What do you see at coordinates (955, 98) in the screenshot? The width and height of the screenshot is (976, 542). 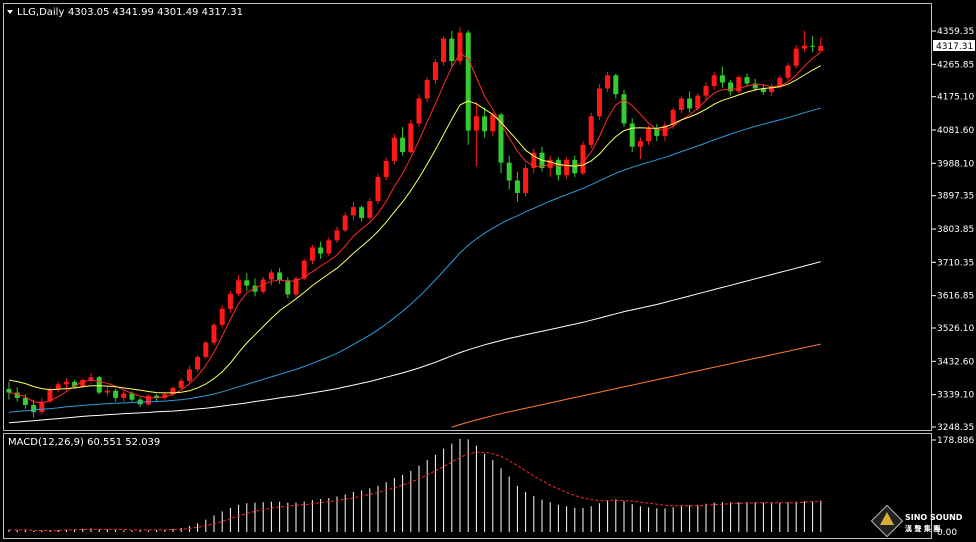 I see `price-tick-label: 4175.10` at bounding box center [955, 98].